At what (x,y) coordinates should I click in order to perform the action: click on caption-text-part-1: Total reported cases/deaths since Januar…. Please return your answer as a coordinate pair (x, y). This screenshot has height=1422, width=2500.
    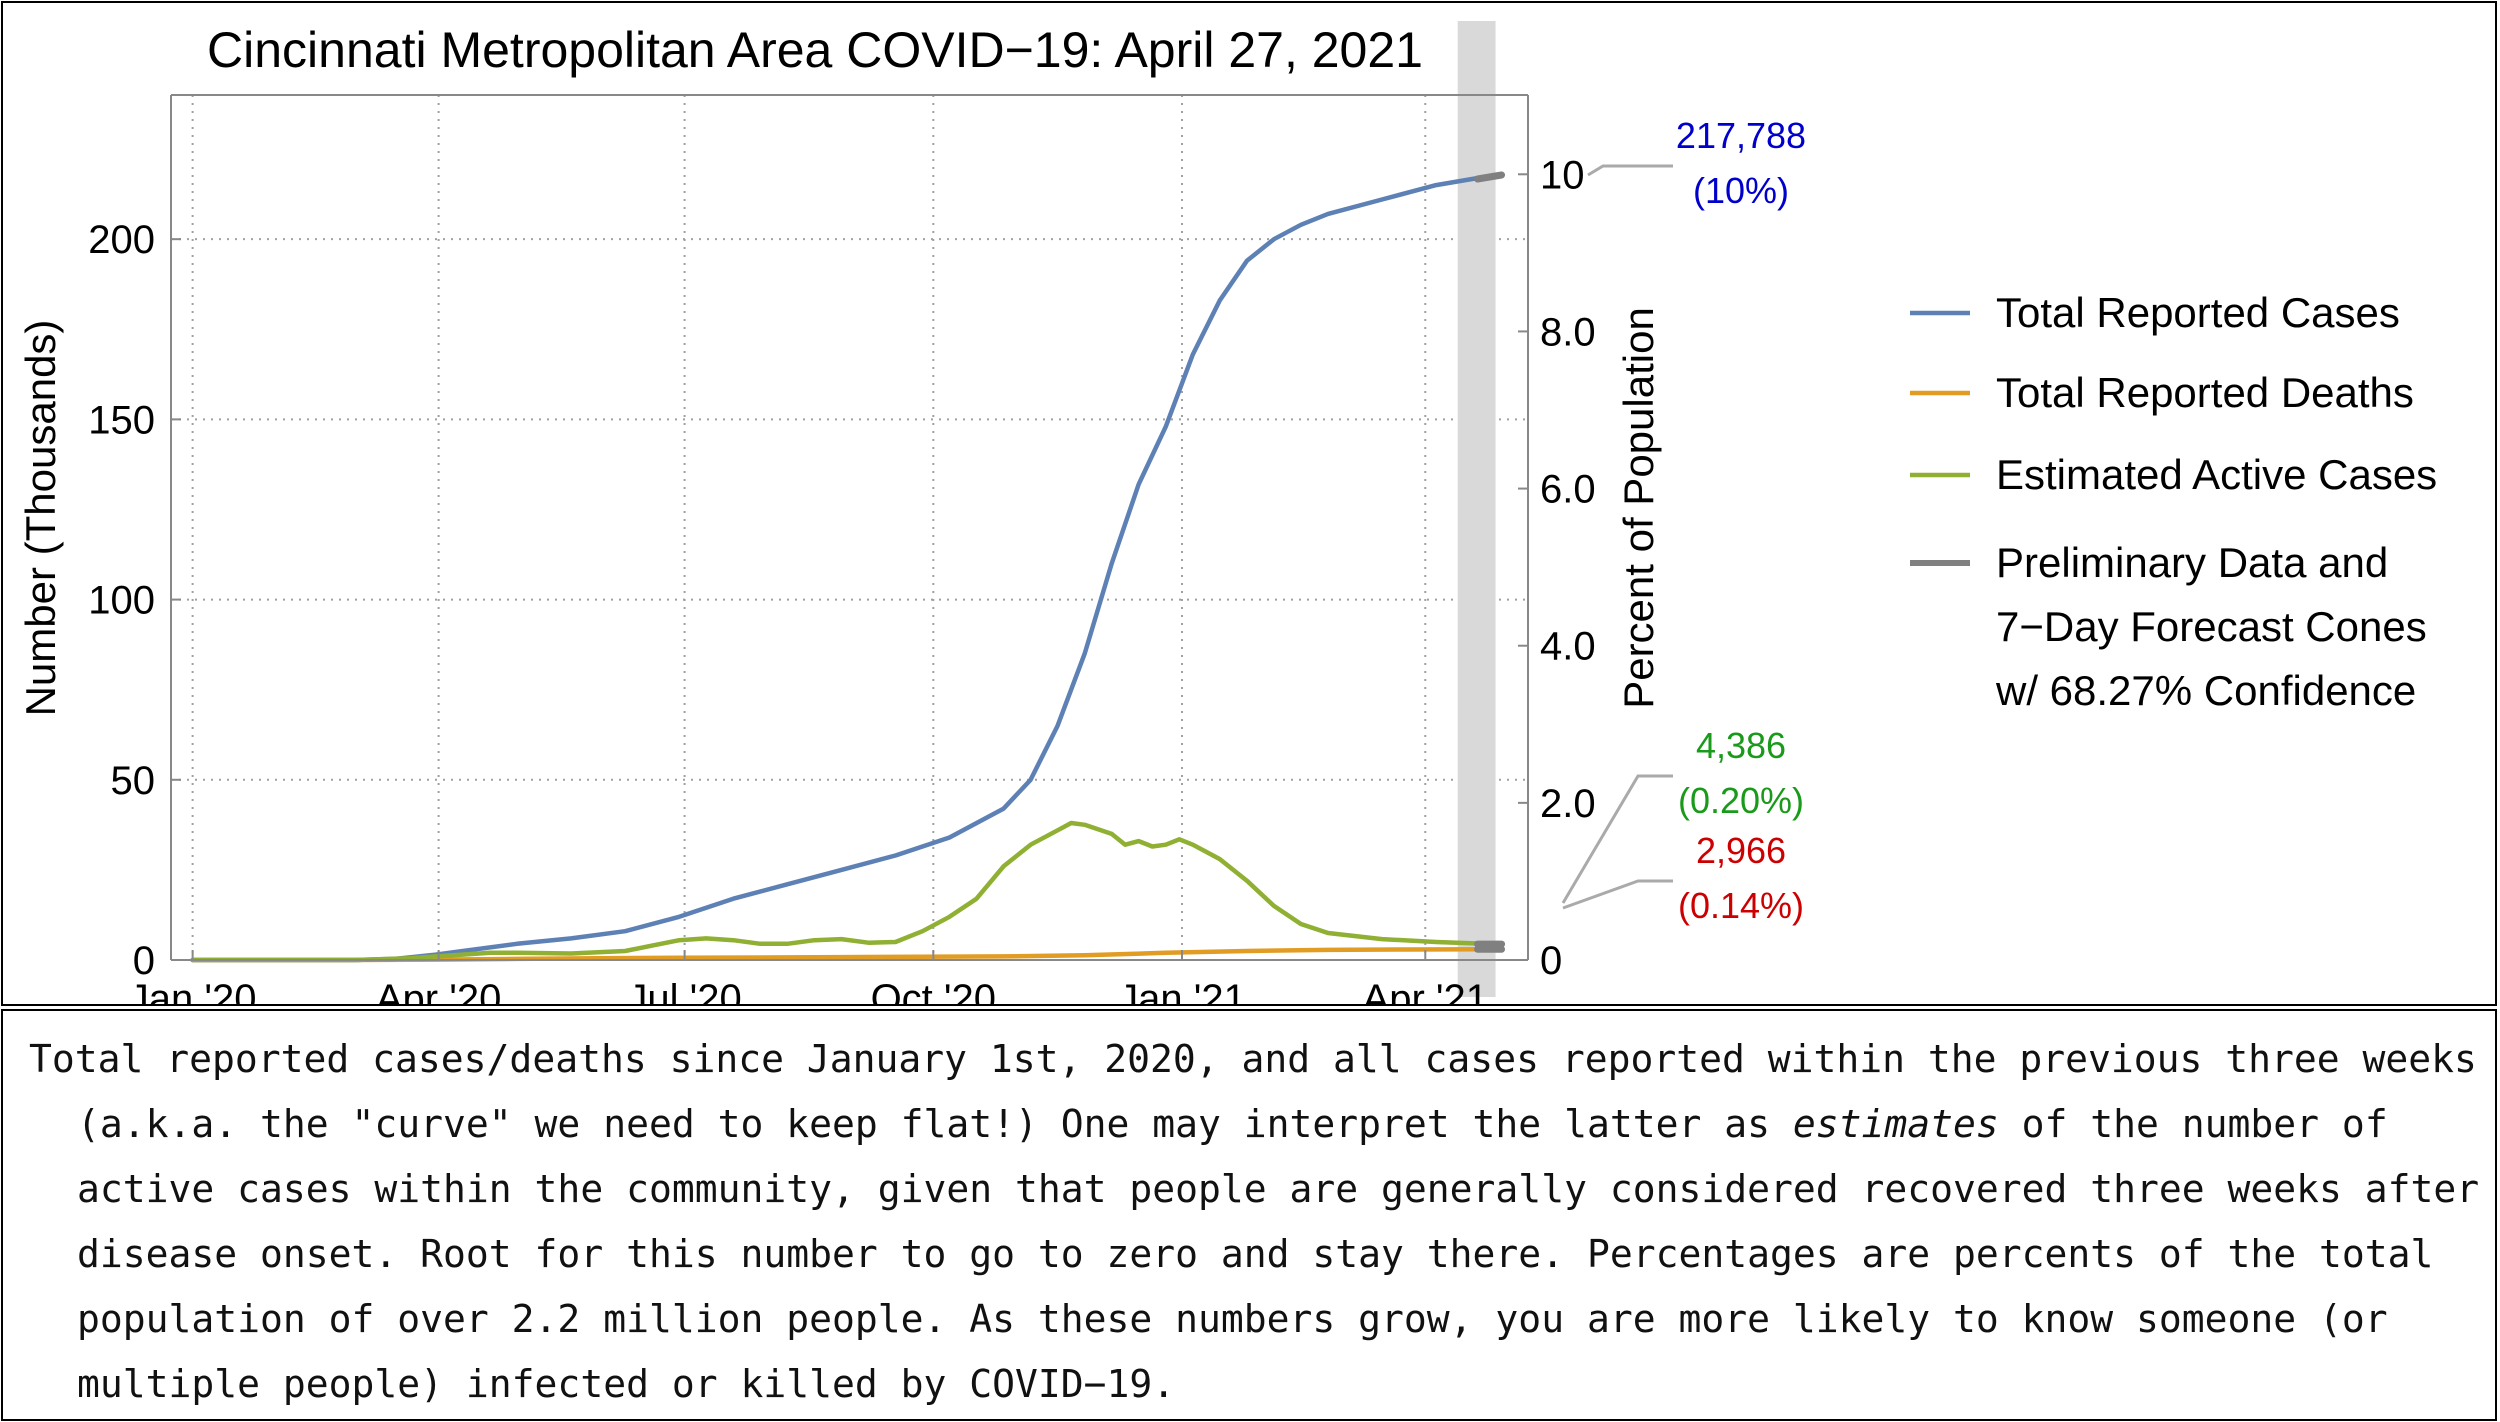
    Looking at the image, I should click on (1253, 1091).